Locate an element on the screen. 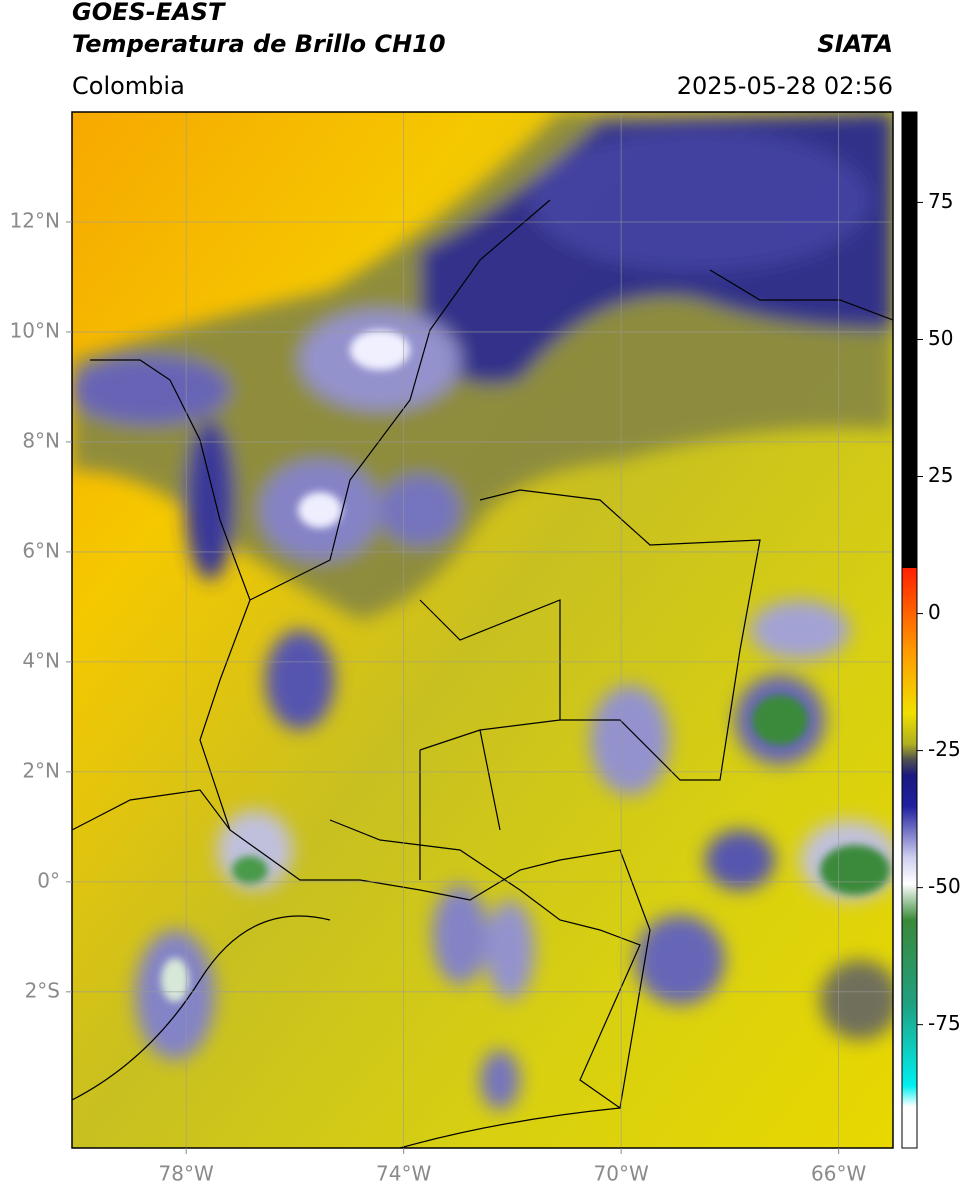 This screenshot has height=1194, width=966. y-tick-label: 0° is located at coordinates (48, 880).